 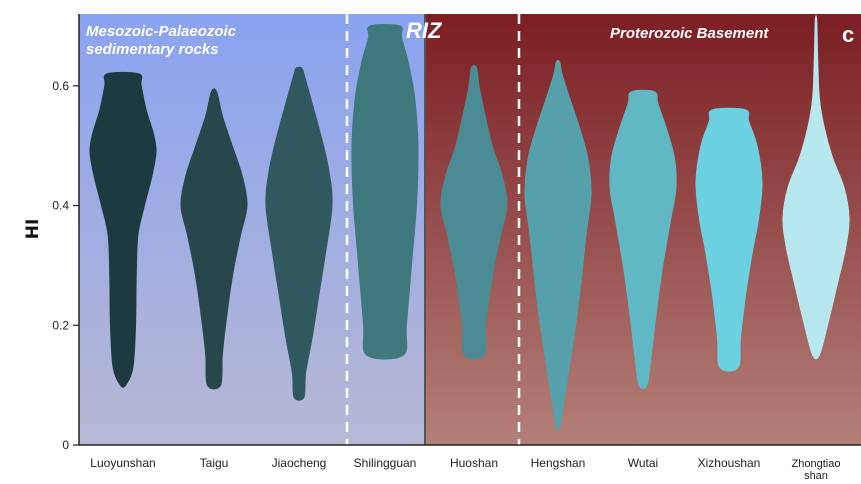 I want to click on region-label-riz: RIZ, so click(x=424, y=30).